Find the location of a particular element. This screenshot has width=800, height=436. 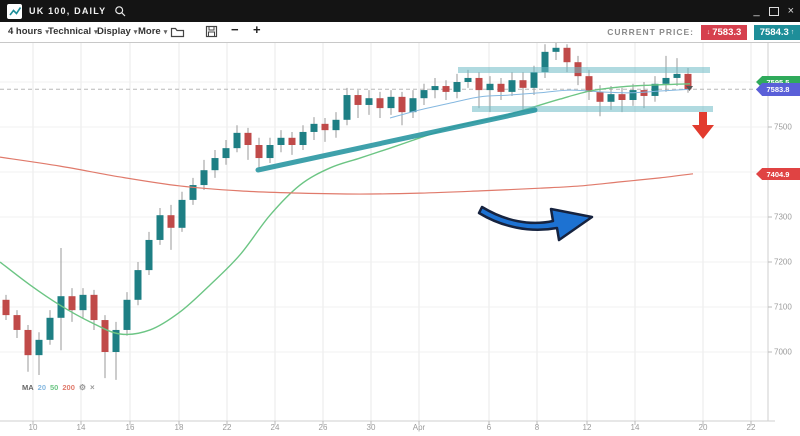

timeframe-menu: 4 hours ▾ is located at coordinates (28, 31).